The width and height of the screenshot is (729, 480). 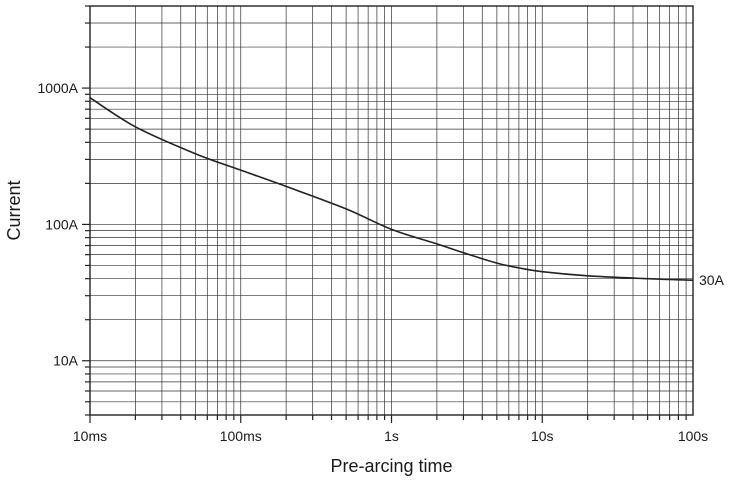 What do you see at coordinates (712, 280) in the screenshot?
I see `series-label-30a: 30A` at bounding box center [712, 280].